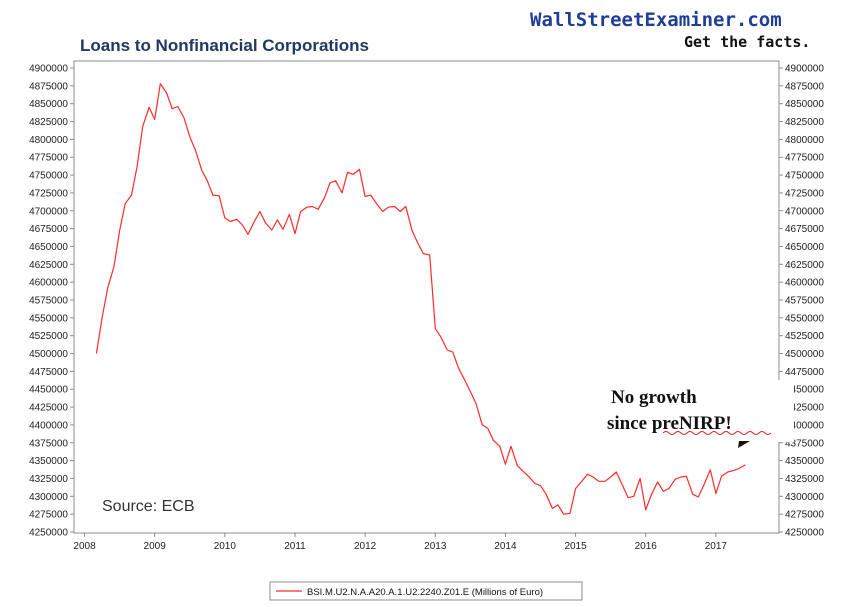 The width and height of the screenshot is (851, 607). I want to click on site-tagline: Get the facts., so click(747, 42).